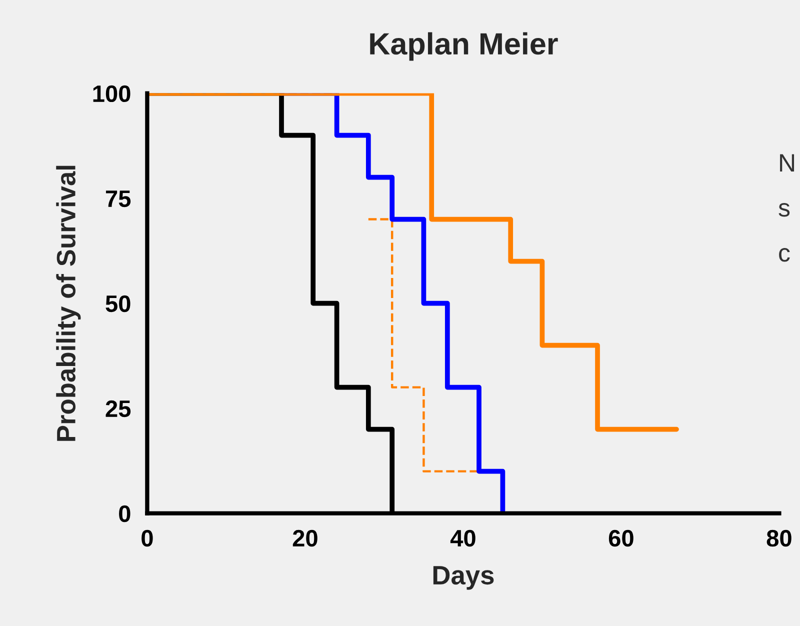 Image resolution: width=800 pixels, height=626 pixels. Describe the element at coordinates (463, 538) in the screenshot. I see `x-tick-label: 40` at that location.